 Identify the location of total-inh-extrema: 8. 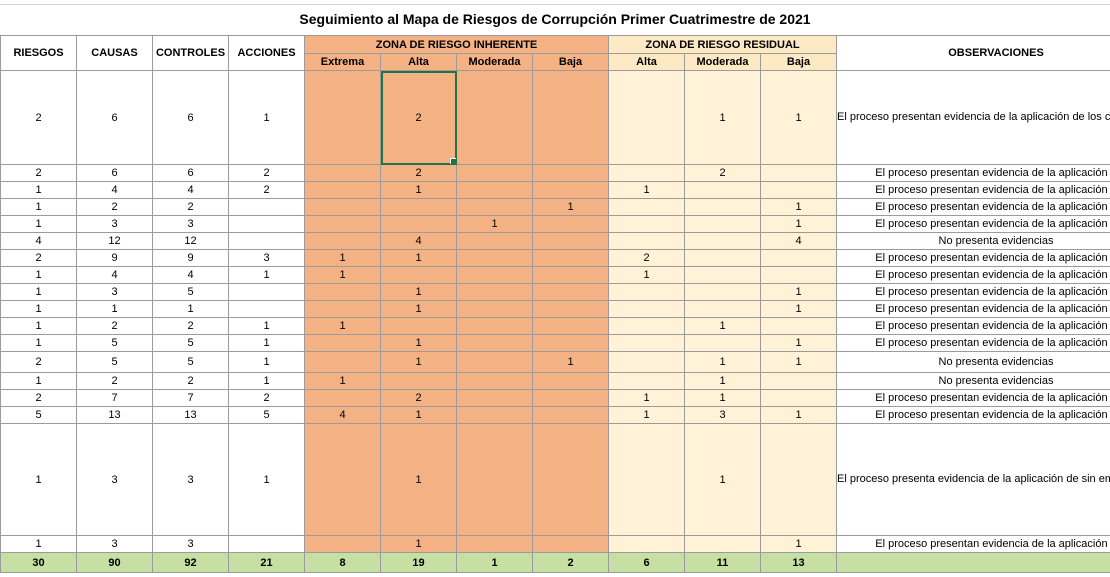
(342, 562).